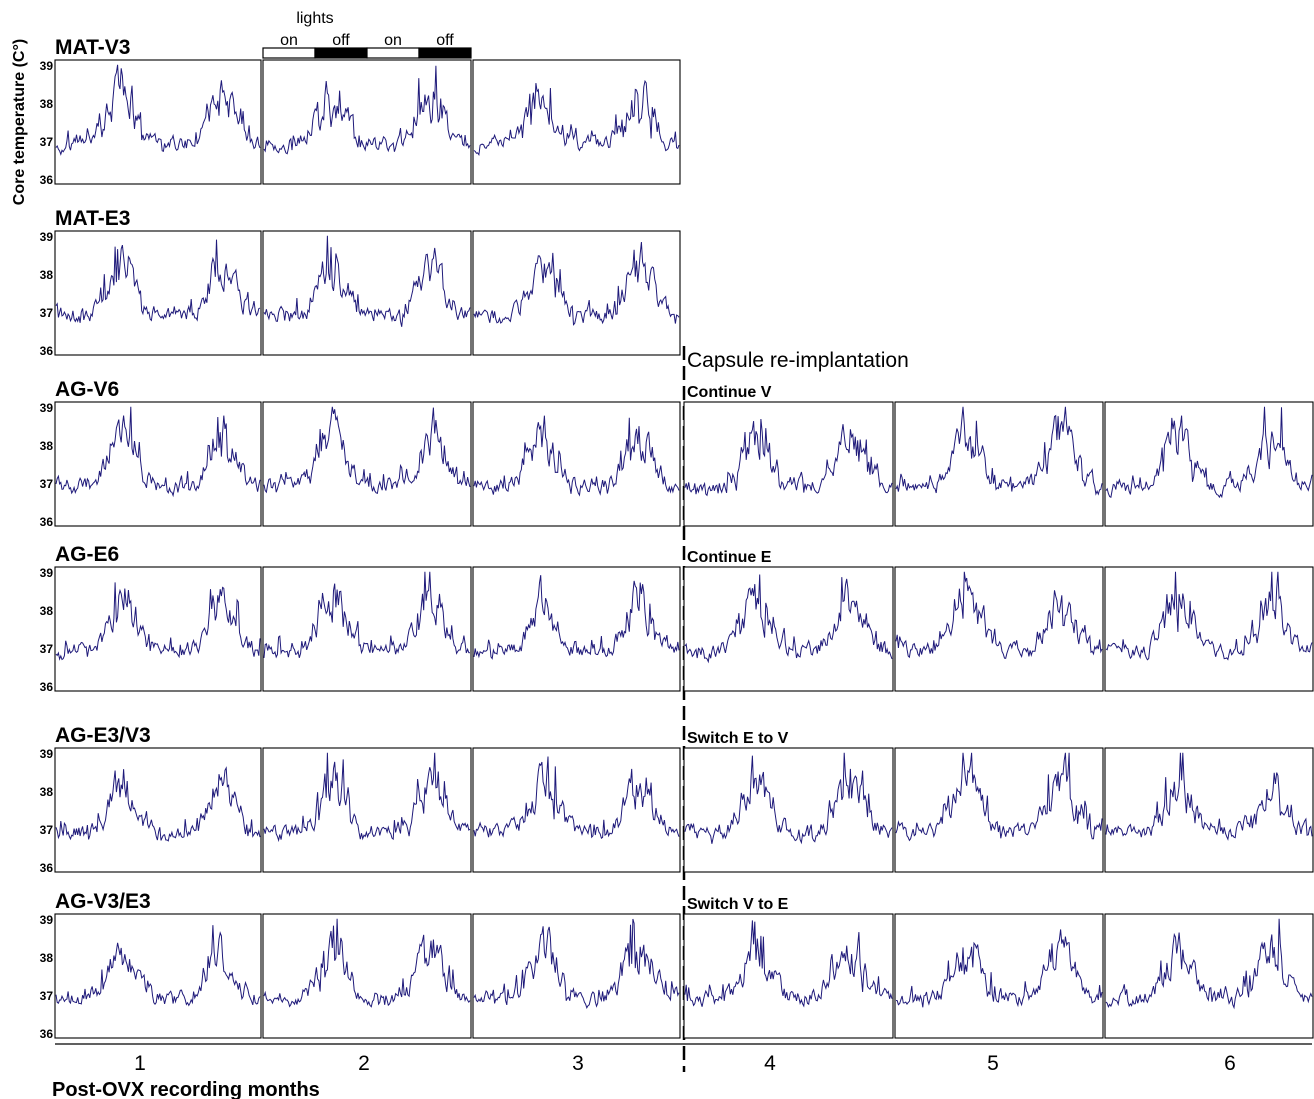 This screenshot has width=1314, height=1099. I want to click on lights-label-on-1: on, so click(289, 40).